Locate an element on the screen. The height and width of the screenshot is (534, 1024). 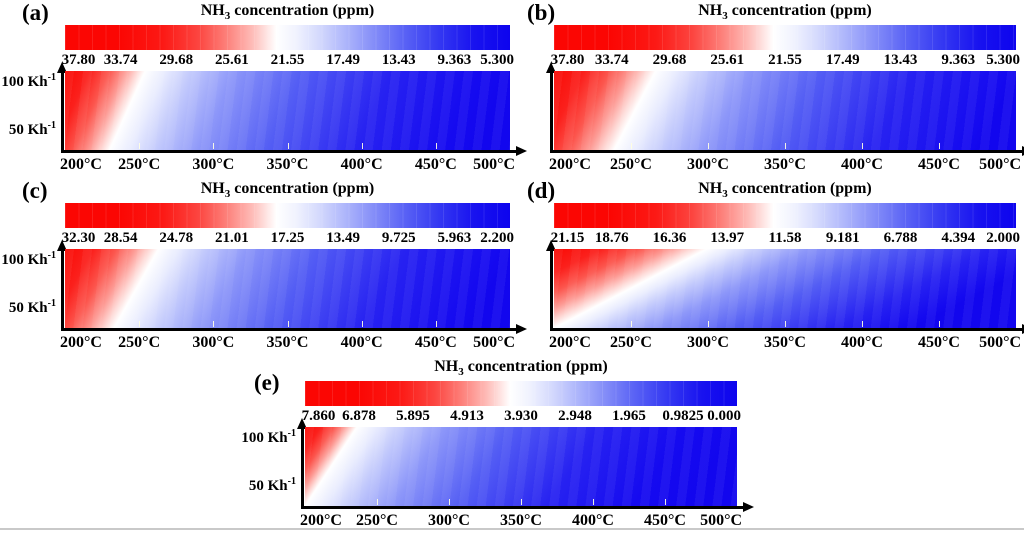
colorbar-tick-label: 18.76 is located at coordinates (611, 238).